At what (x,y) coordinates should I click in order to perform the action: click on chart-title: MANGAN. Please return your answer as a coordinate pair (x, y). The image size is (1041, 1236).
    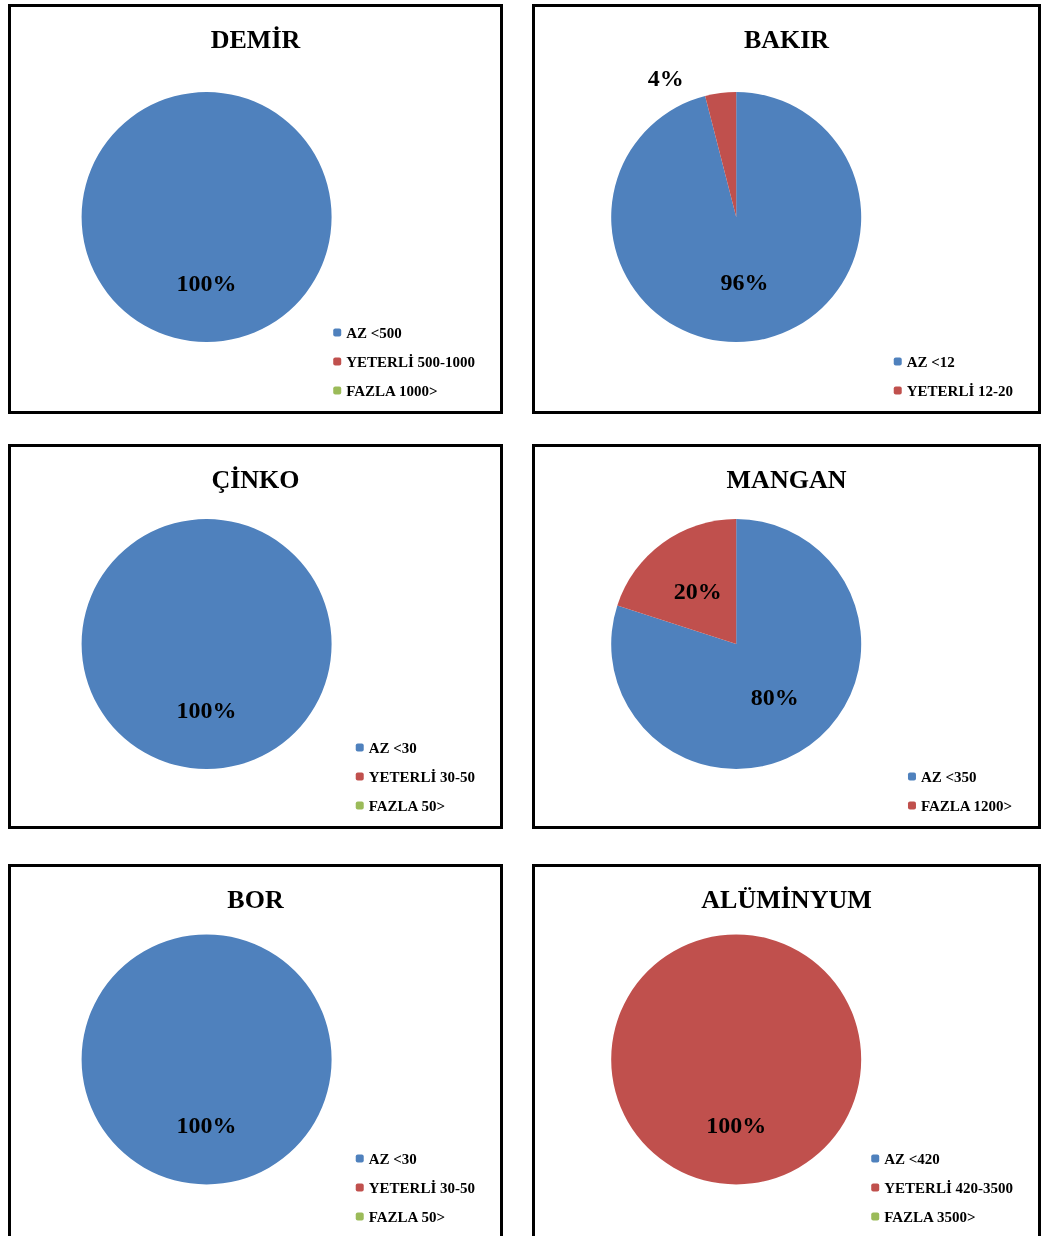
    Looking at the image, I should click on (786, 479).